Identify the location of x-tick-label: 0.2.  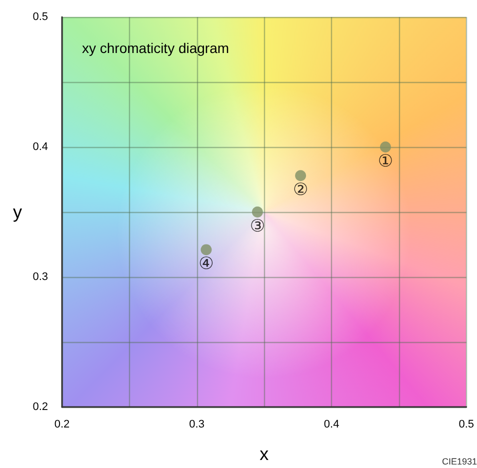
(62, 424).